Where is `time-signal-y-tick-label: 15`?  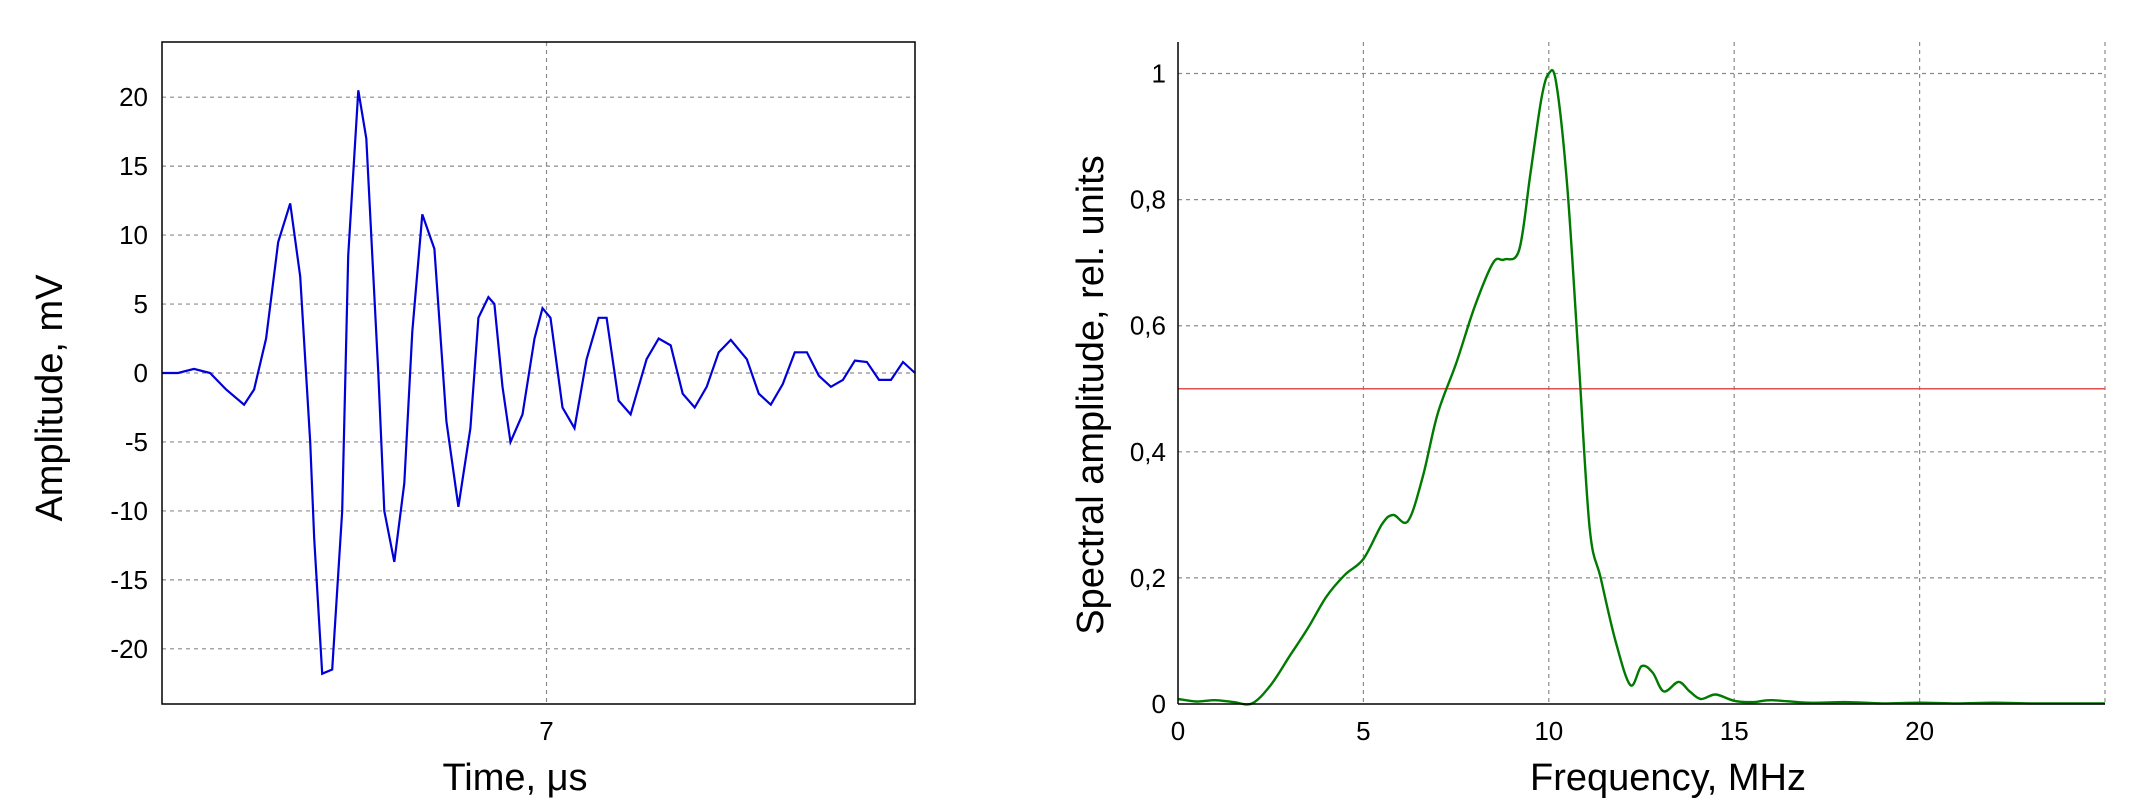
time-signal-y-tick-label: 15 is located at coordinates (133, 166).